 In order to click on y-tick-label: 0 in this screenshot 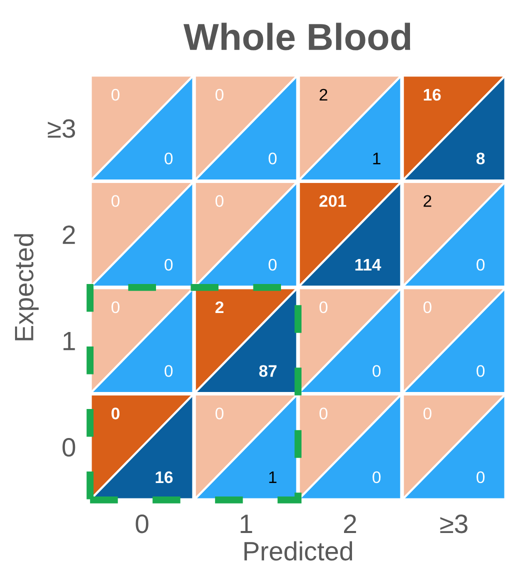, I will do `click(69, 447)`.